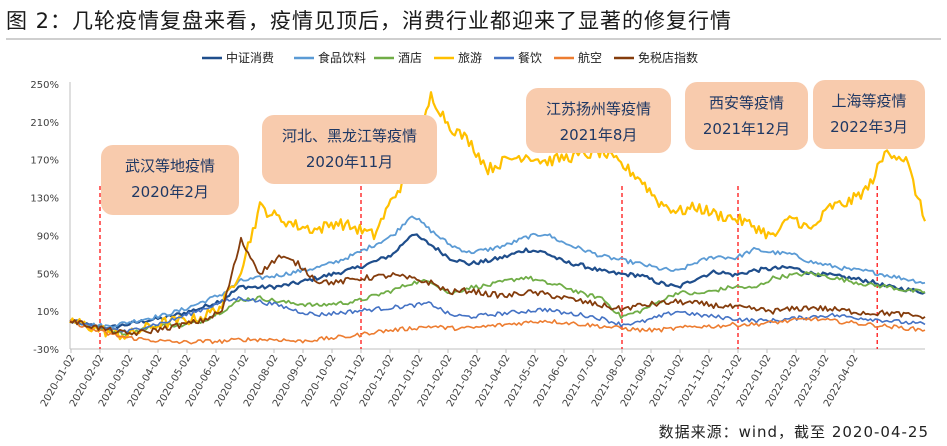 This screenshot has width=947, height=446. Describe the element at coordinates (342, 57) in the screenshot. I see `legend-label: 食品饮料` at that location.